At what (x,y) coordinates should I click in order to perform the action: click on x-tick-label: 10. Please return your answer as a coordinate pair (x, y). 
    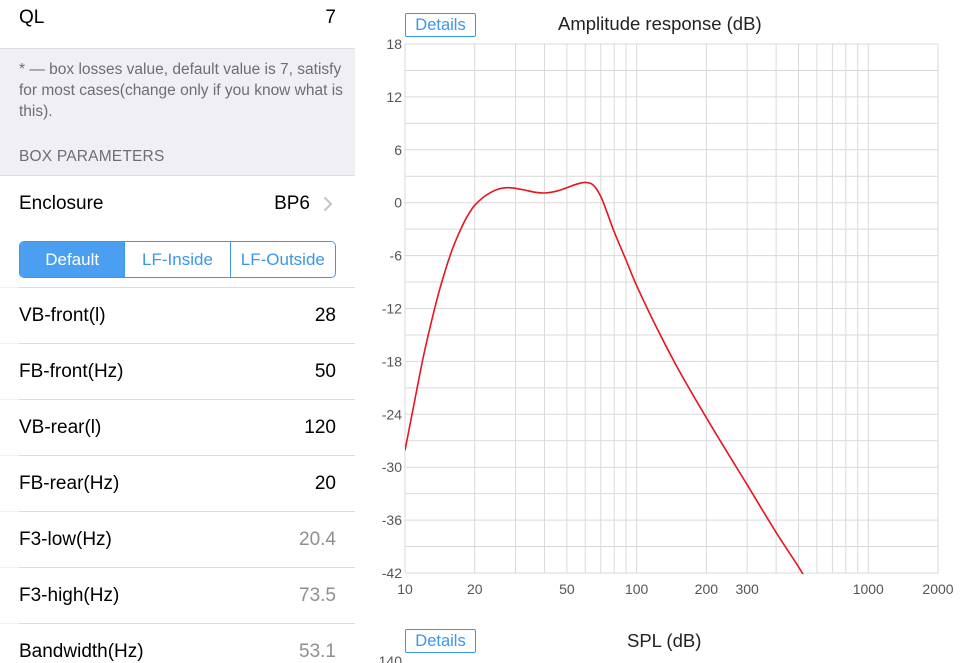
    Looking at the image, I should click on (405, 589).